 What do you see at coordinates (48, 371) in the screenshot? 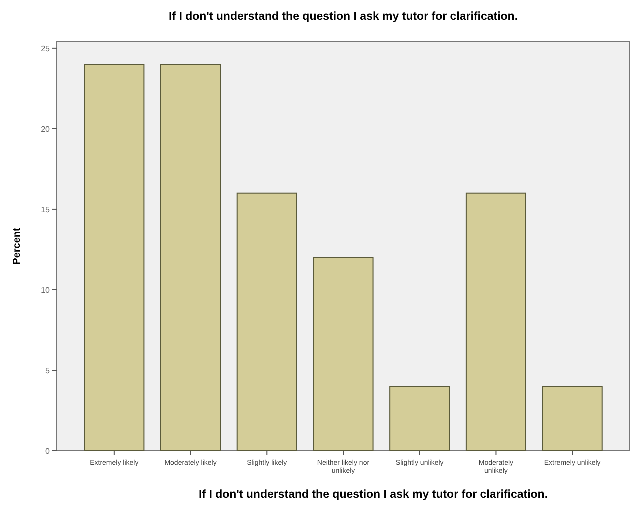
I see `y-tick-label: 5` at bounding box center [48, 371].